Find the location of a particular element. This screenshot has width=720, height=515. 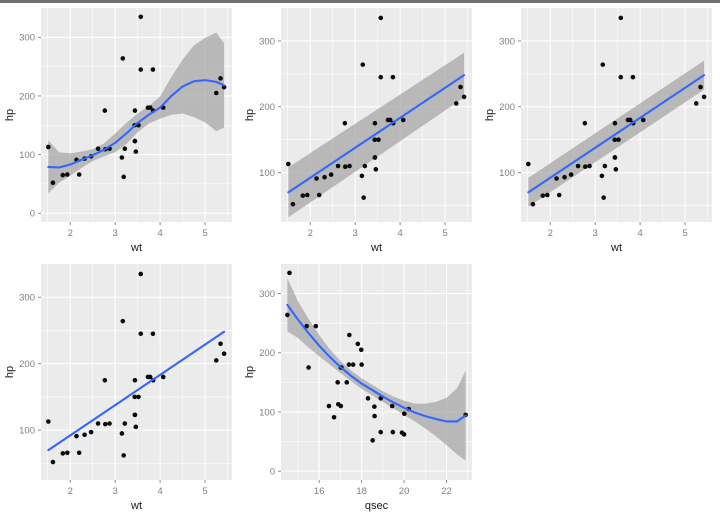

panel-2-fit-line is located at coordinates (376, 134).